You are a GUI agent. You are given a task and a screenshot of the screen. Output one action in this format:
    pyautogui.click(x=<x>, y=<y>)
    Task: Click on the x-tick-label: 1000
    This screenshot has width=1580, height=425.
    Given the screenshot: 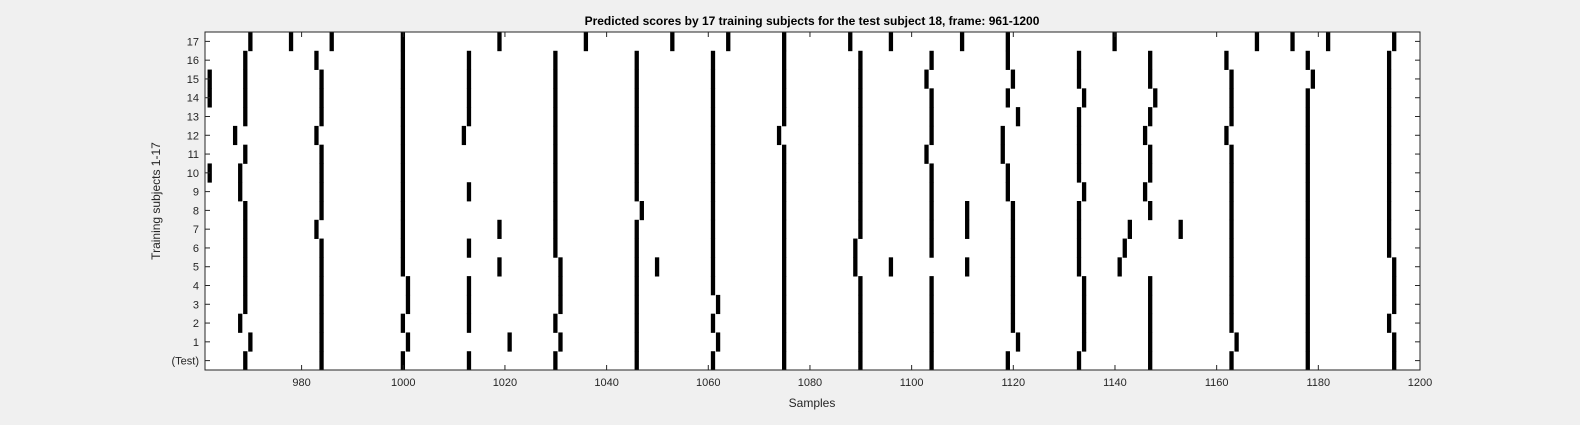 What is the action you would take?
    pyautogui.click(x=403, y=383)
    